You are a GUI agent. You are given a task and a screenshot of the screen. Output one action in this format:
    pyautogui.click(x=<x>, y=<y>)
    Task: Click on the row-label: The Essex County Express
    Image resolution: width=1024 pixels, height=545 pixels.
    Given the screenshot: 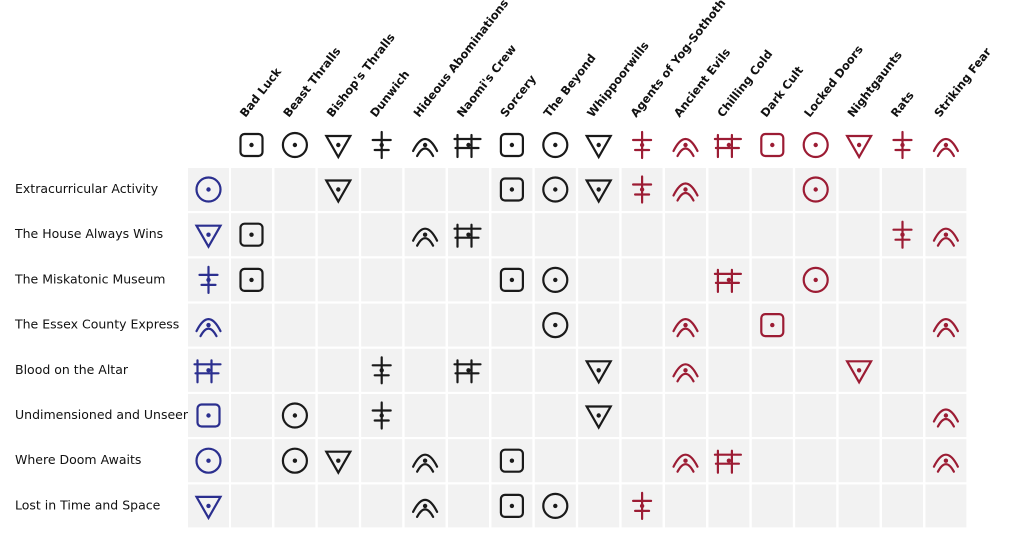 What is the action you would take?
    pyautogui.click(x=96, y=324)
    